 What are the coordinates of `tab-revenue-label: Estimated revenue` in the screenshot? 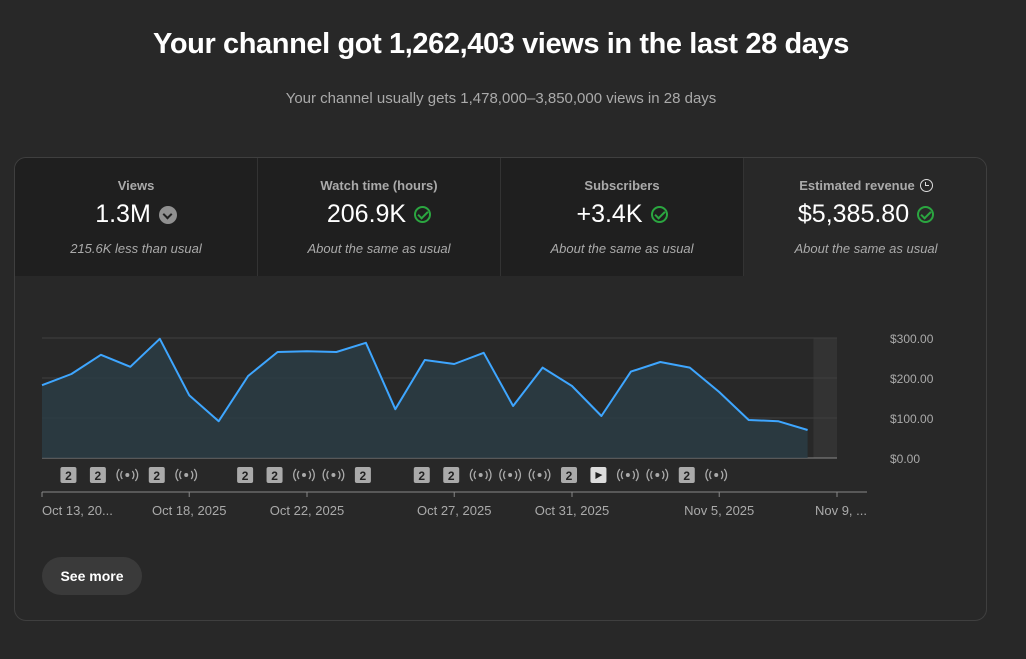 It's located at (857, 185).